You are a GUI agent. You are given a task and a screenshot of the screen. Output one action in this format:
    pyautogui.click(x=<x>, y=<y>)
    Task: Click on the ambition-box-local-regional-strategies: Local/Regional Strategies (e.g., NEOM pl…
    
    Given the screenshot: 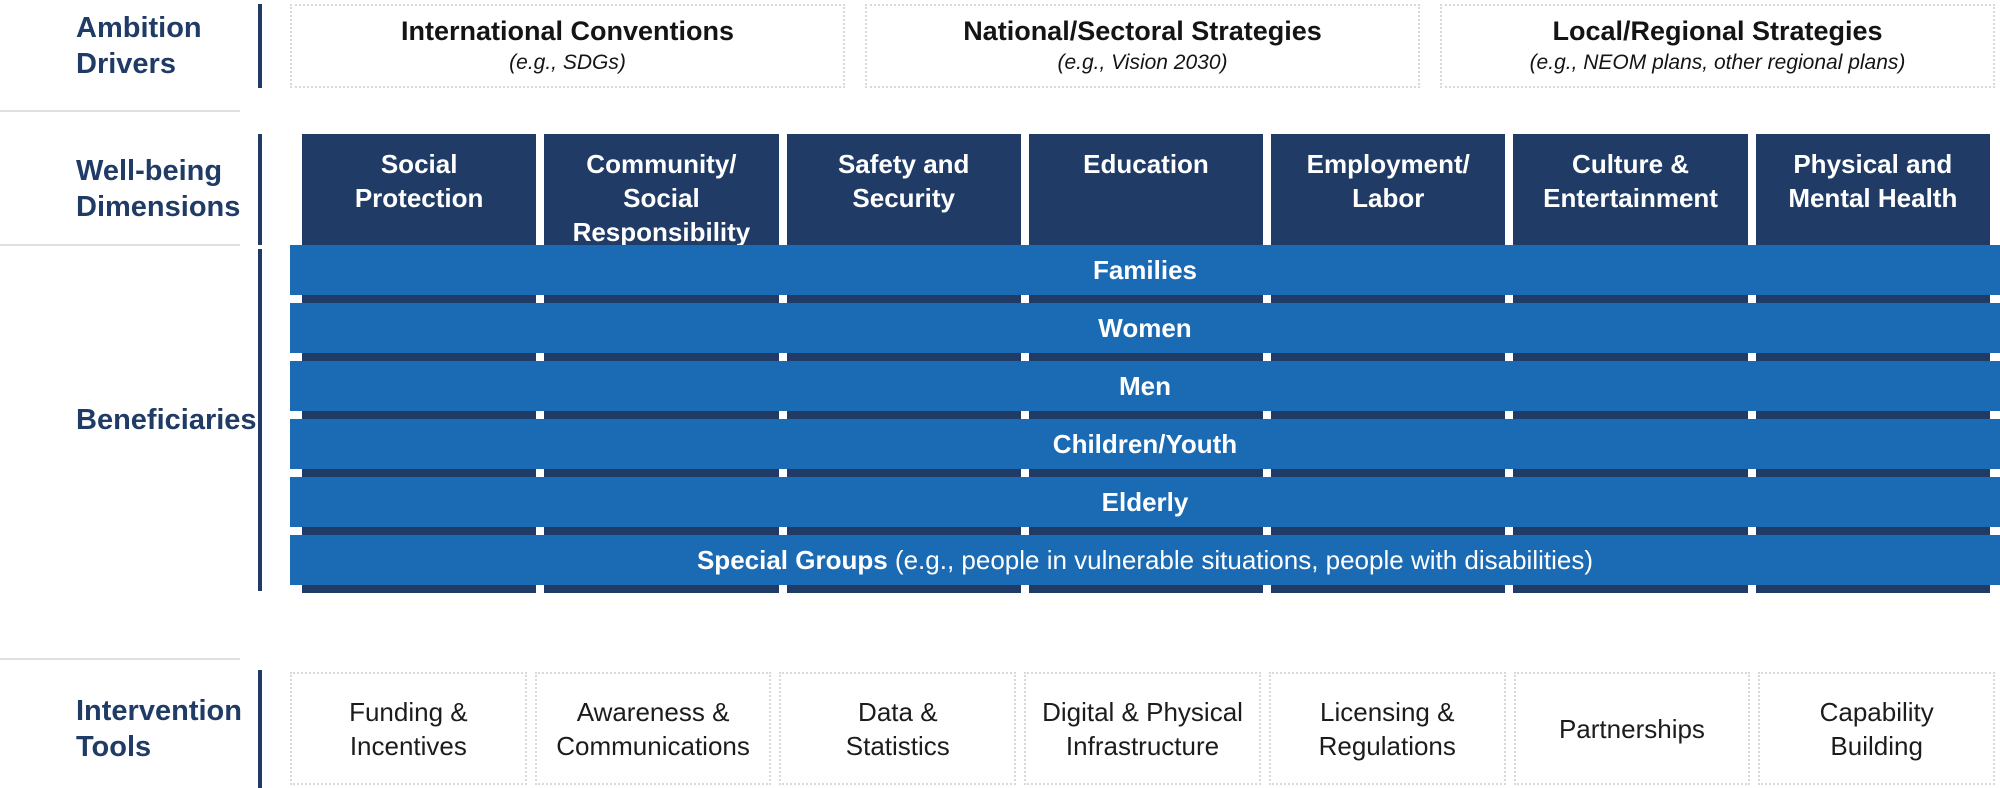 What is the action you would take?
    pyautogui.click(x=1717, y=46)
    